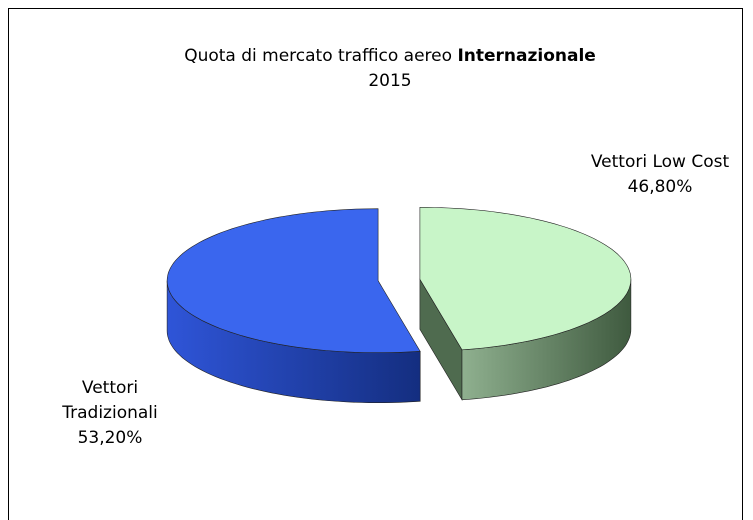  I want to click on value-label: 46,80%, so click(660, 187).